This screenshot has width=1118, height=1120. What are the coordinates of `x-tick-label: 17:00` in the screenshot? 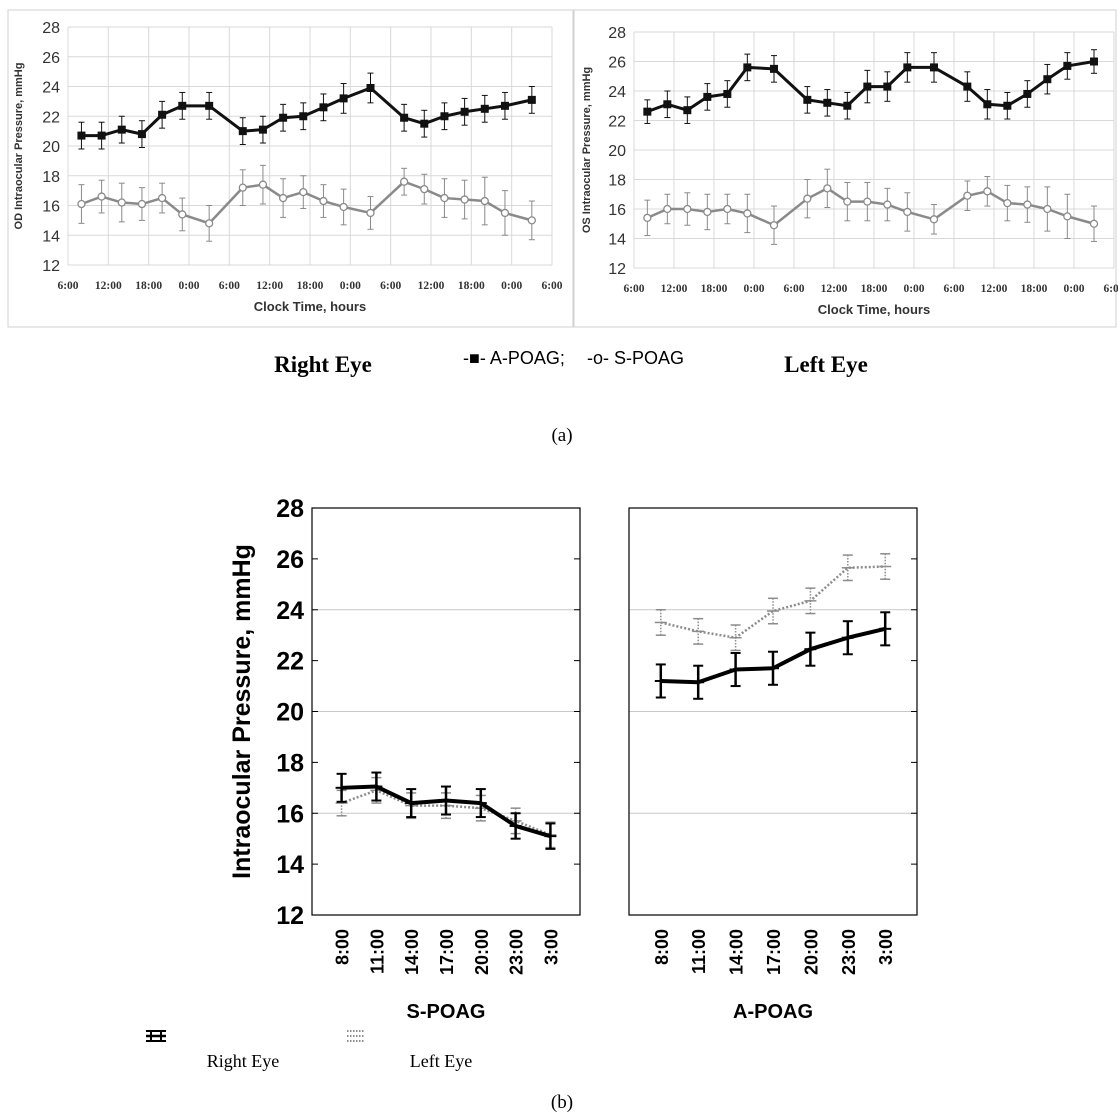 It's located at (447, 952).